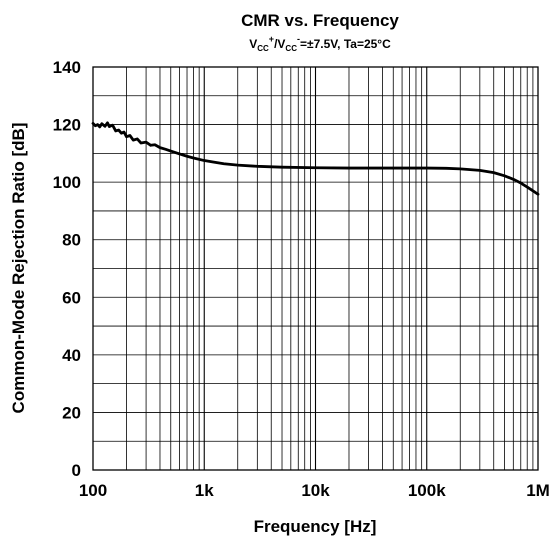  What do you see at coordinates (315, 526) in the screenshot?
I see `x-axis-label: Frequency [Hz]` at bounding box center [315, 526].